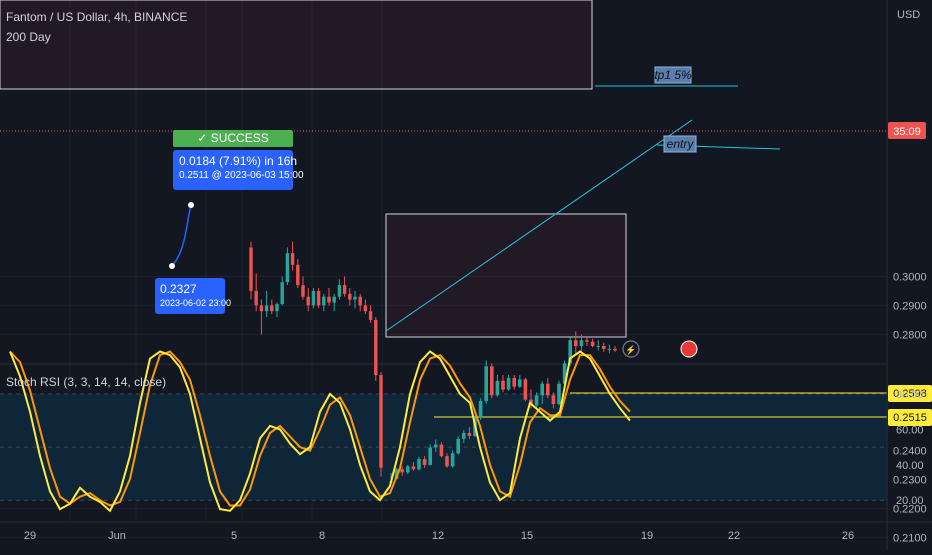  What do you see at coordinates (910, 277) in the screenshot?
I see `price-tick: 0.3000` at bounding box center [910, 277].